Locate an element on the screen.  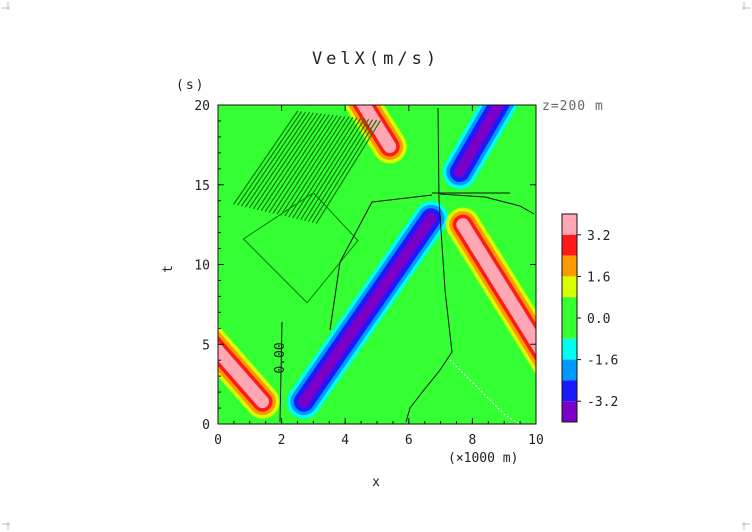
pulse-positive-left-band is located at coordinates (244, 375).